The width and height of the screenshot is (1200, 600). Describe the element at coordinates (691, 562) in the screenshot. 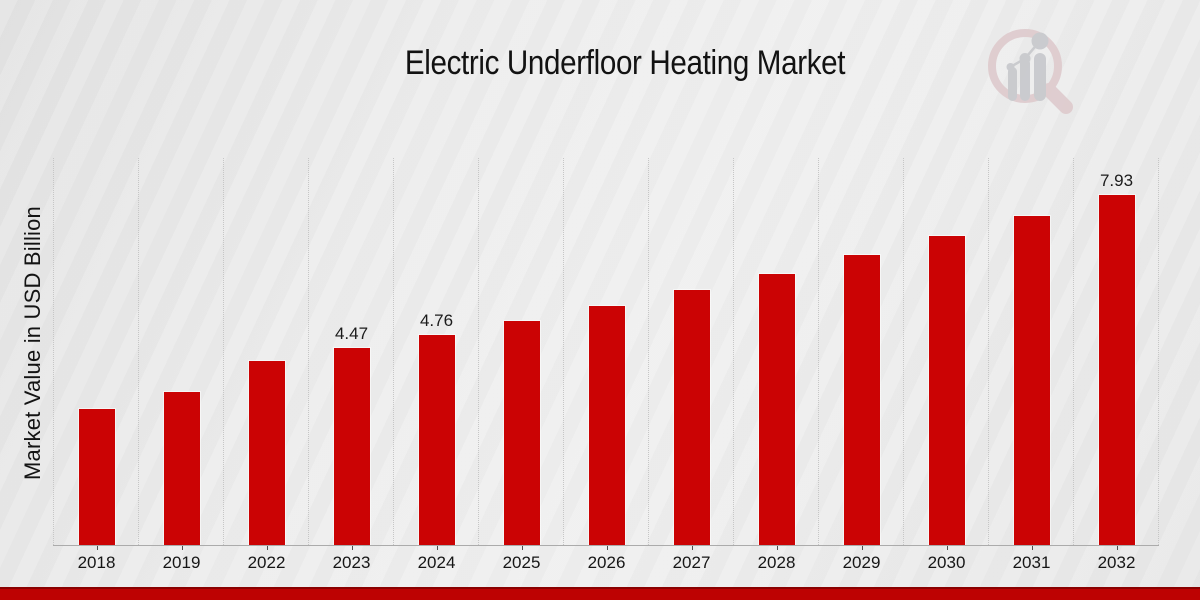

I see `x-tick-label: 2027` at that location.